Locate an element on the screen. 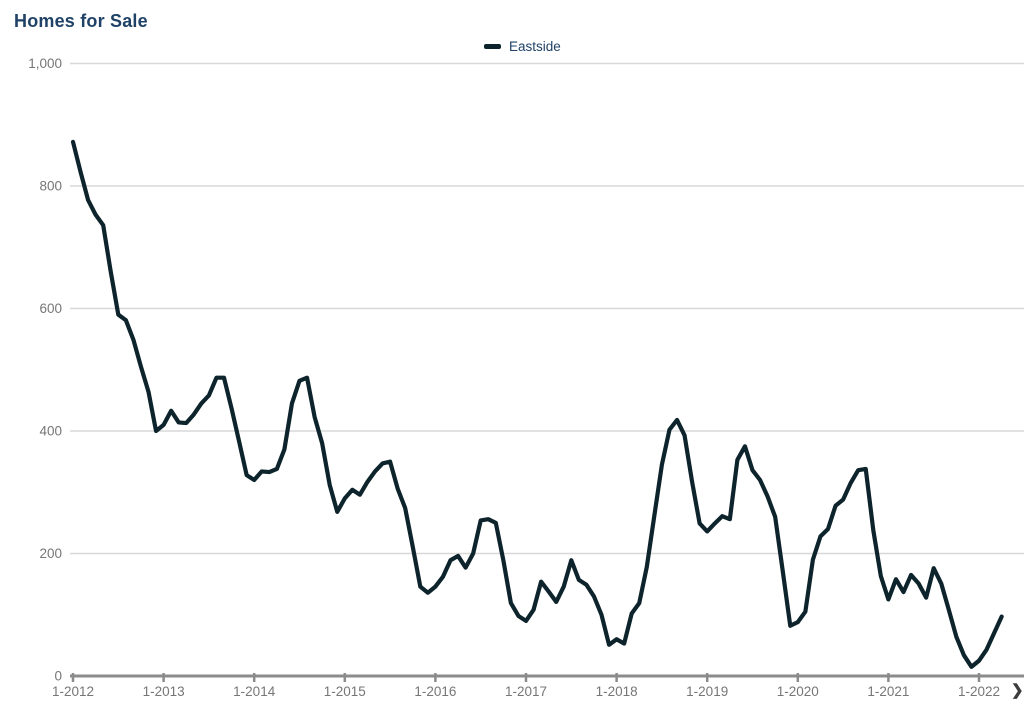 The width and height of the screenshot is (1024, 706). legend: Eastside is located at coordinates (522, 46).